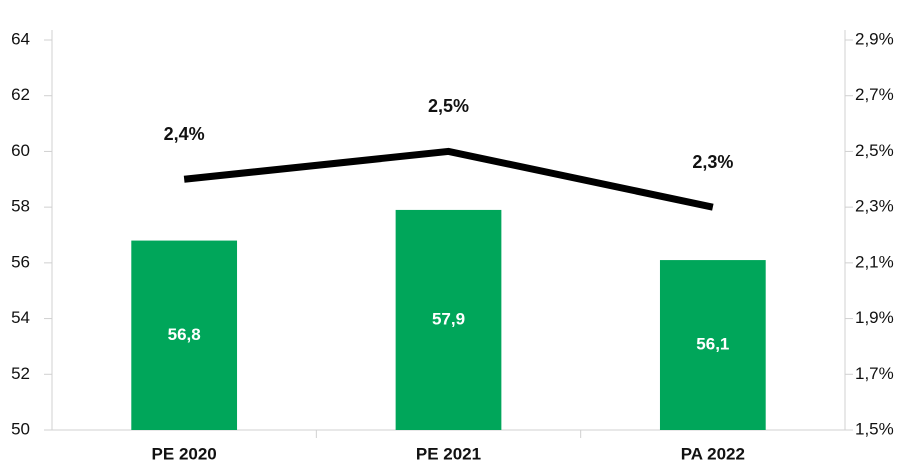  What do you see at coordinates (874, 38) in the screenshot?
I see `y2-tick-label: 2,9%` at bounding box center [874, 38].